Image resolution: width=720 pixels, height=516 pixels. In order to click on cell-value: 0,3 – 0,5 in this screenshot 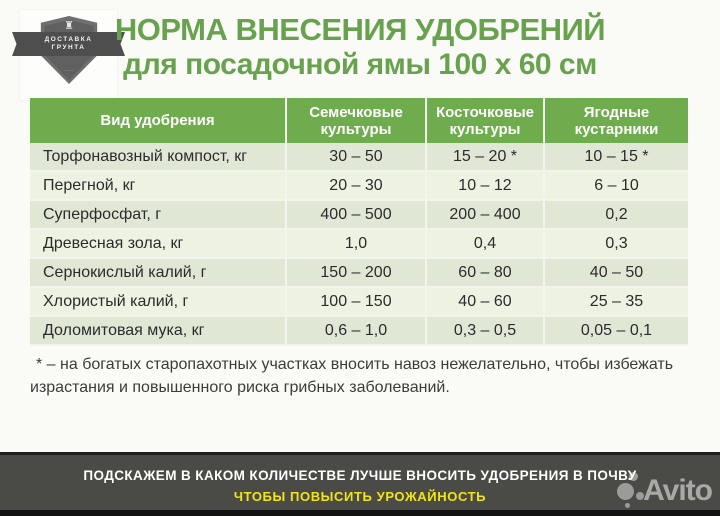, I will do `click(486, 331)`.